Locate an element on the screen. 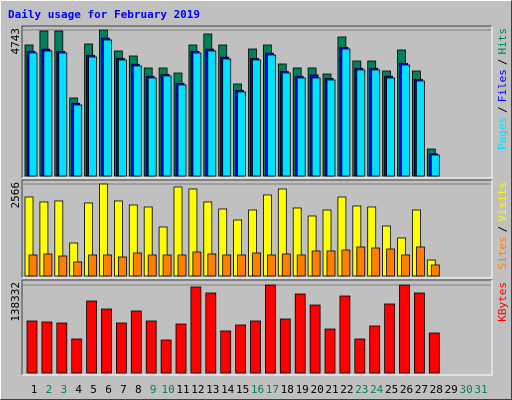 This screenshot has width=512, height=400. x-tick-label: 4 is located at coordinates (78, 389).